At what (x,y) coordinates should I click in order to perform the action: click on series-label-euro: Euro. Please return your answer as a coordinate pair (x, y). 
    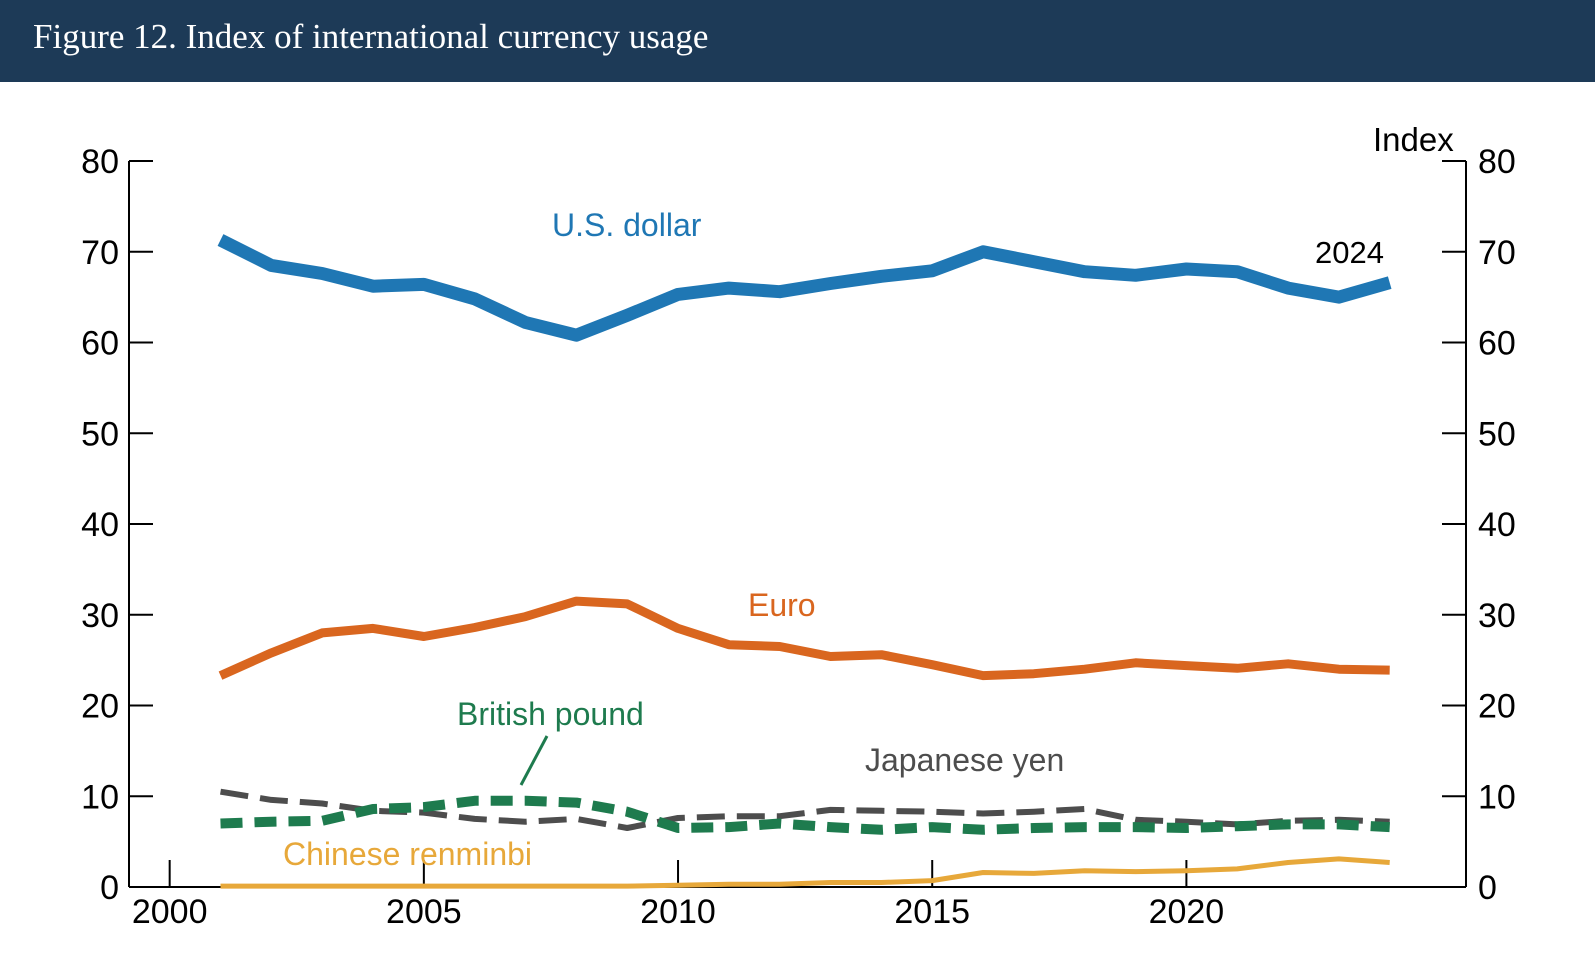
    Looking at the image, I should click on (782, 605).